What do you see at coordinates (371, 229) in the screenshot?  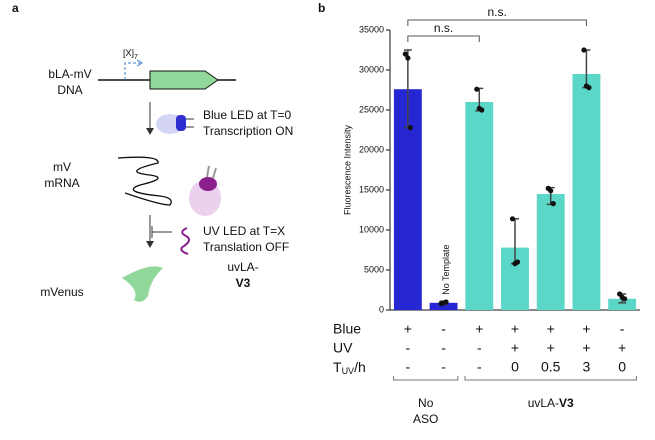 I see `y-tick-label: 10000` at bounding box center [371, 229].